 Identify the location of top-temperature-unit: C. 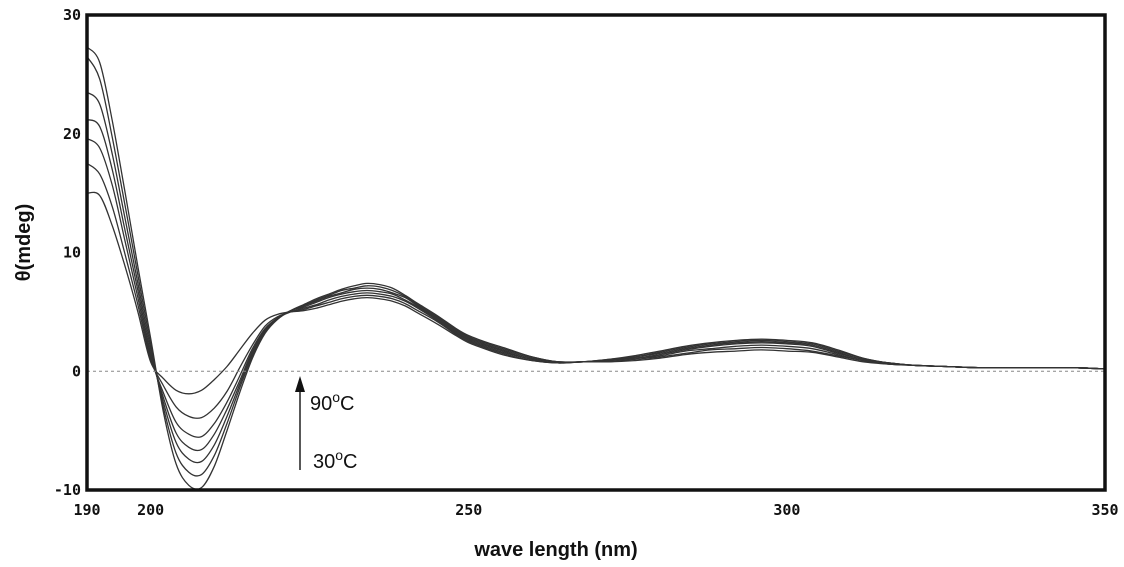
(347, 404).